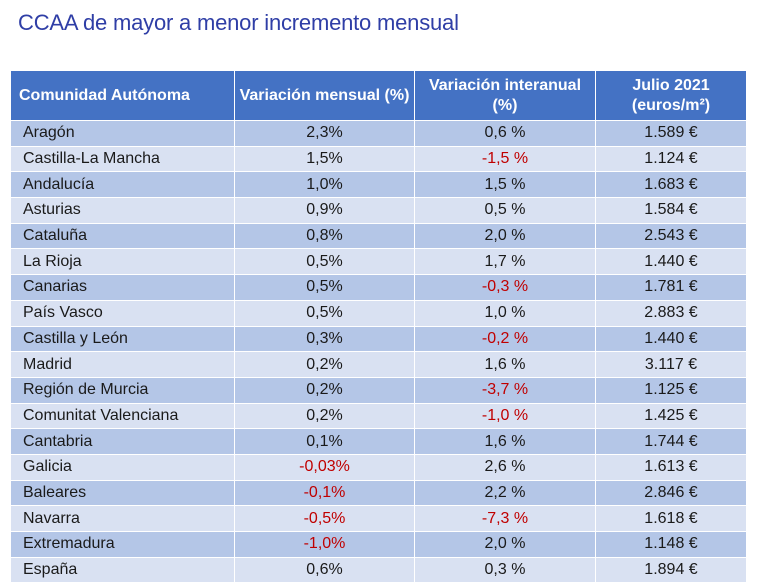 This screenshot has width=768, height=588. I want to click on cell-variacion-mensual: 0,3%, so click(324, 339).